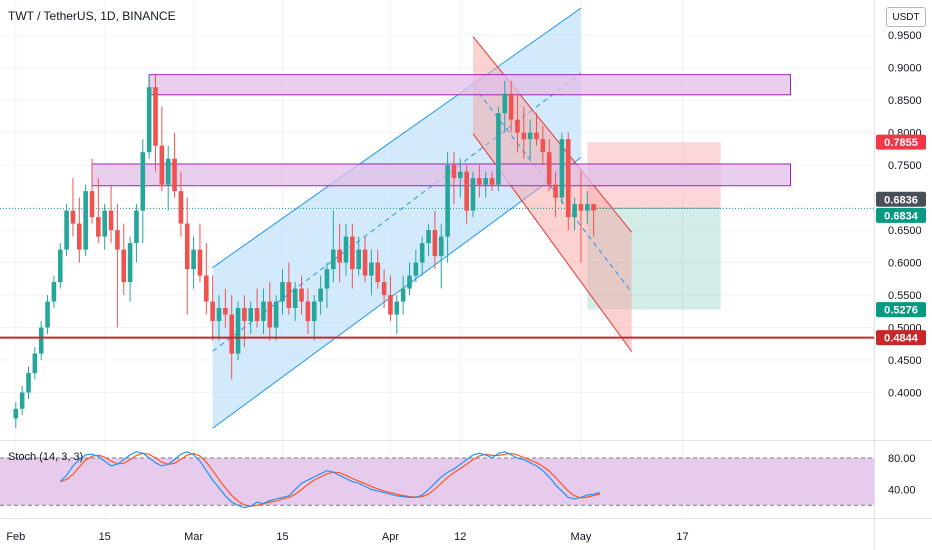 The image size is (932, 550). I want to click on price-tick-label: 0.9500, so click(905, 36).